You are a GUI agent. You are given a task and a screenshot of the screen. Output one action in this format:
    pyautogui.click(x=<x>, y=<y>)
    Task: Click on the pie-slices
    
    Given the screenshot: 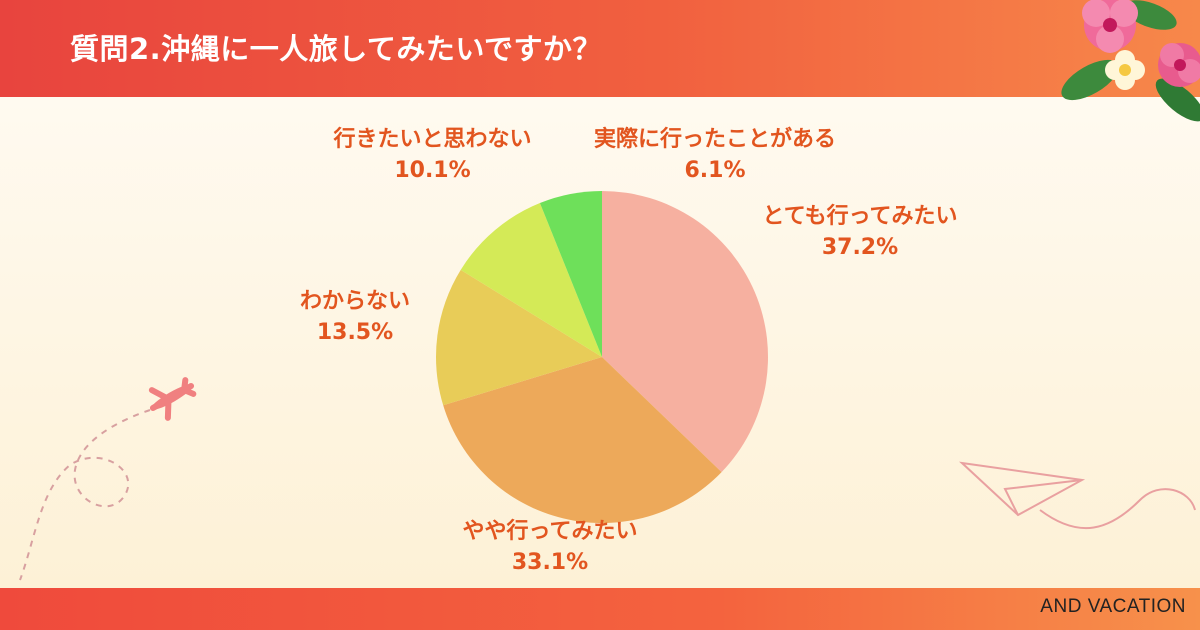 What is the action you would take?
    pyautogui.click(x=602, y=357)
    